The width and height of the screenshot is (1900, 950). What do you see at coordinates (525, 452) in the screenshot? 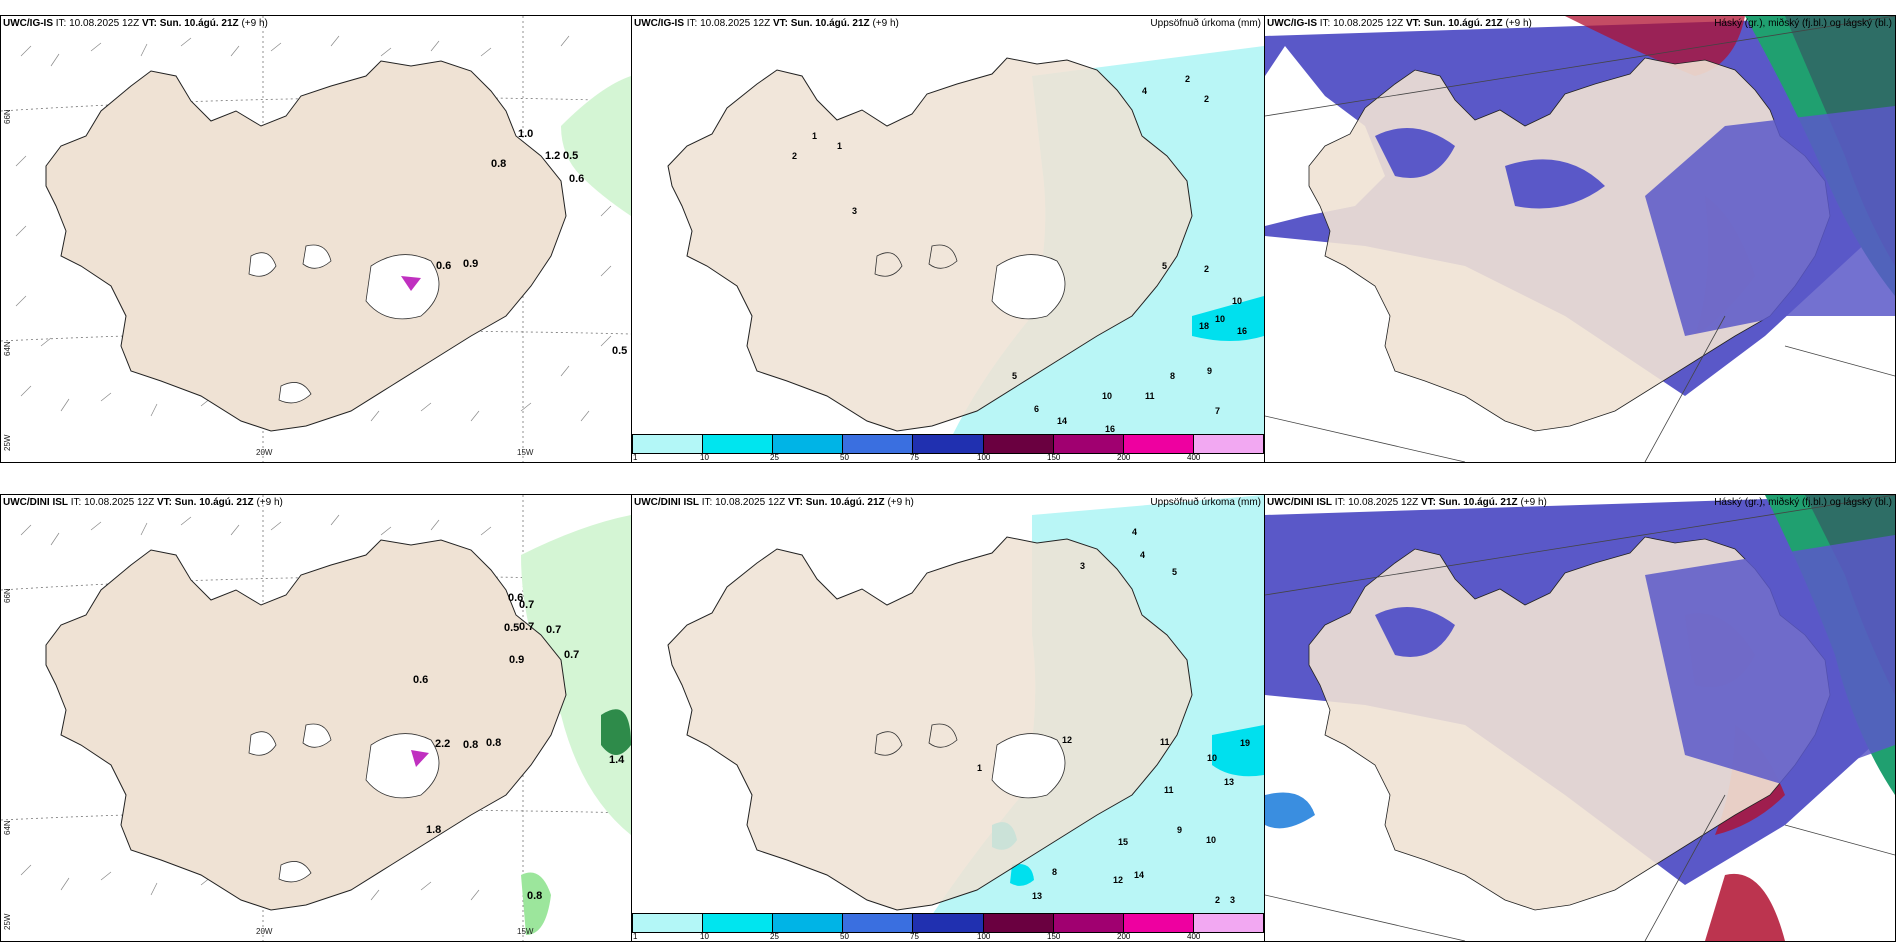
I see `lon-label-15w: 15W` at bounding box center [525, 452].